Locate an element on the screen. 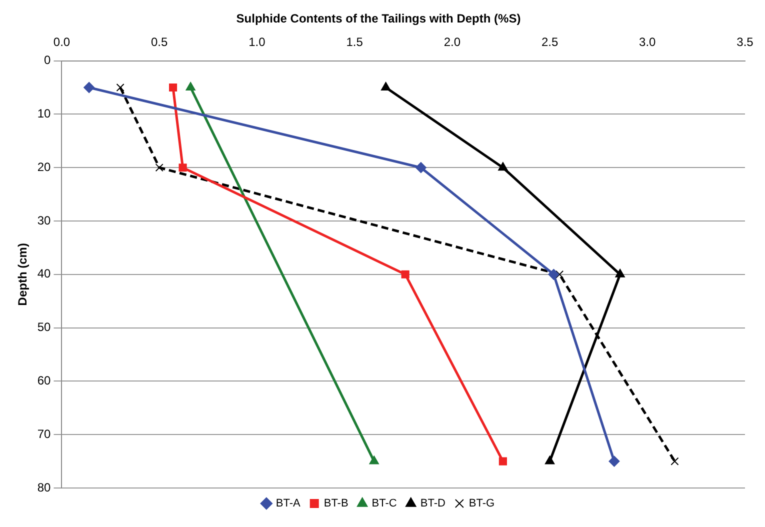  legend-label: BT-D is located at coordinates (433, 504).